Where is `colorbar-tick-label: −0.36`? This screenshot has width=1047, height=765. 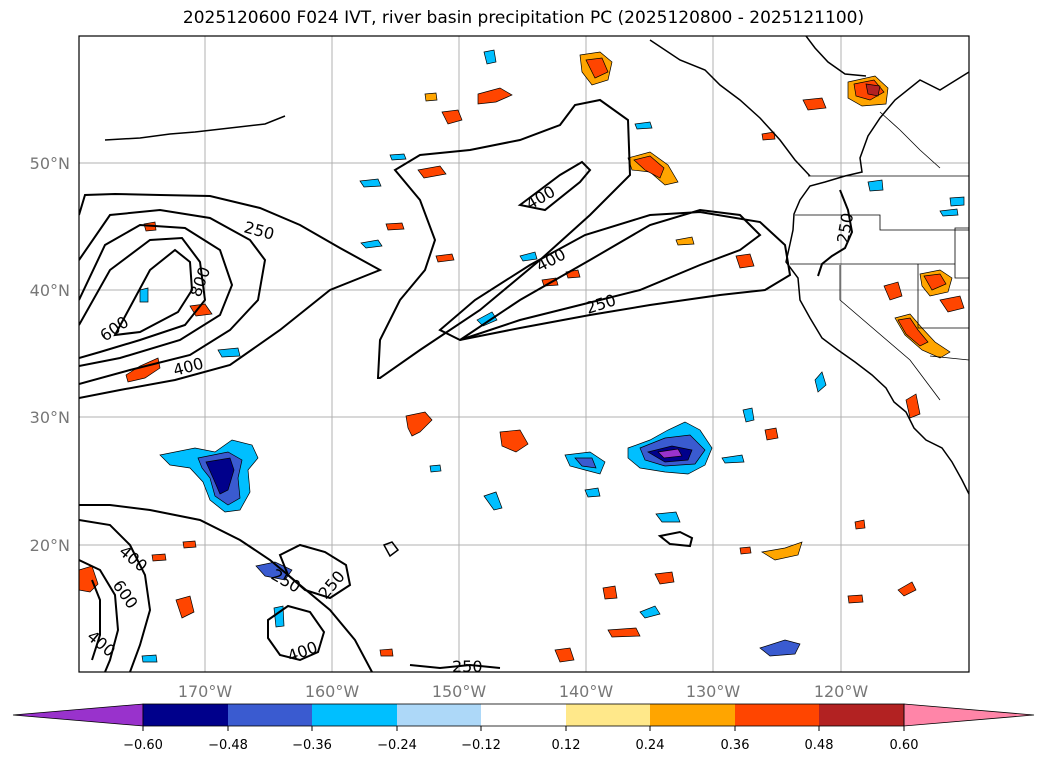 colorbar-tick-label: −0.36 is located at coordinates (312, 745).